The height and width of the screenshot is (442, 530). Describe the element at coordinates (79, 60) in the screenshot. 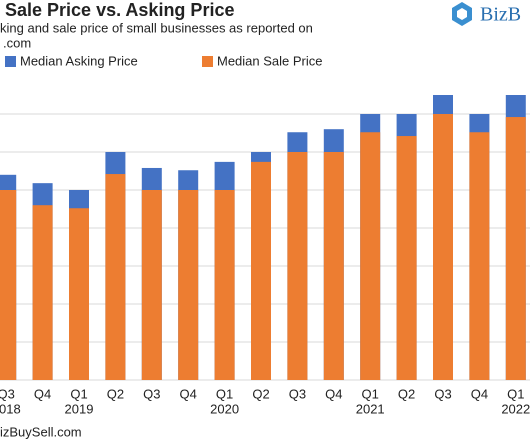

I see `legend-label: Median Asking Price` at that location.